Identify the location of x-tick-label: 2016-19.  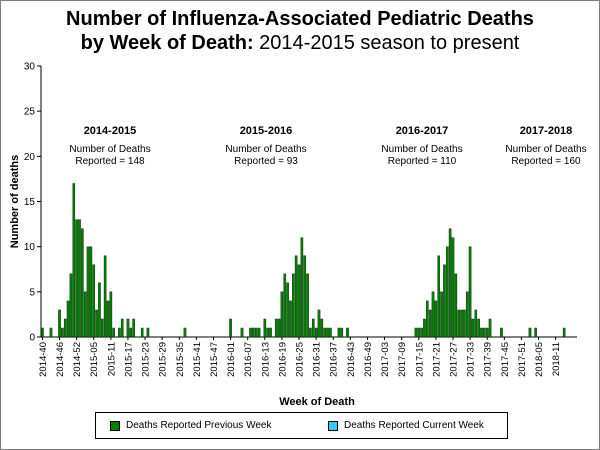
(282, 359).